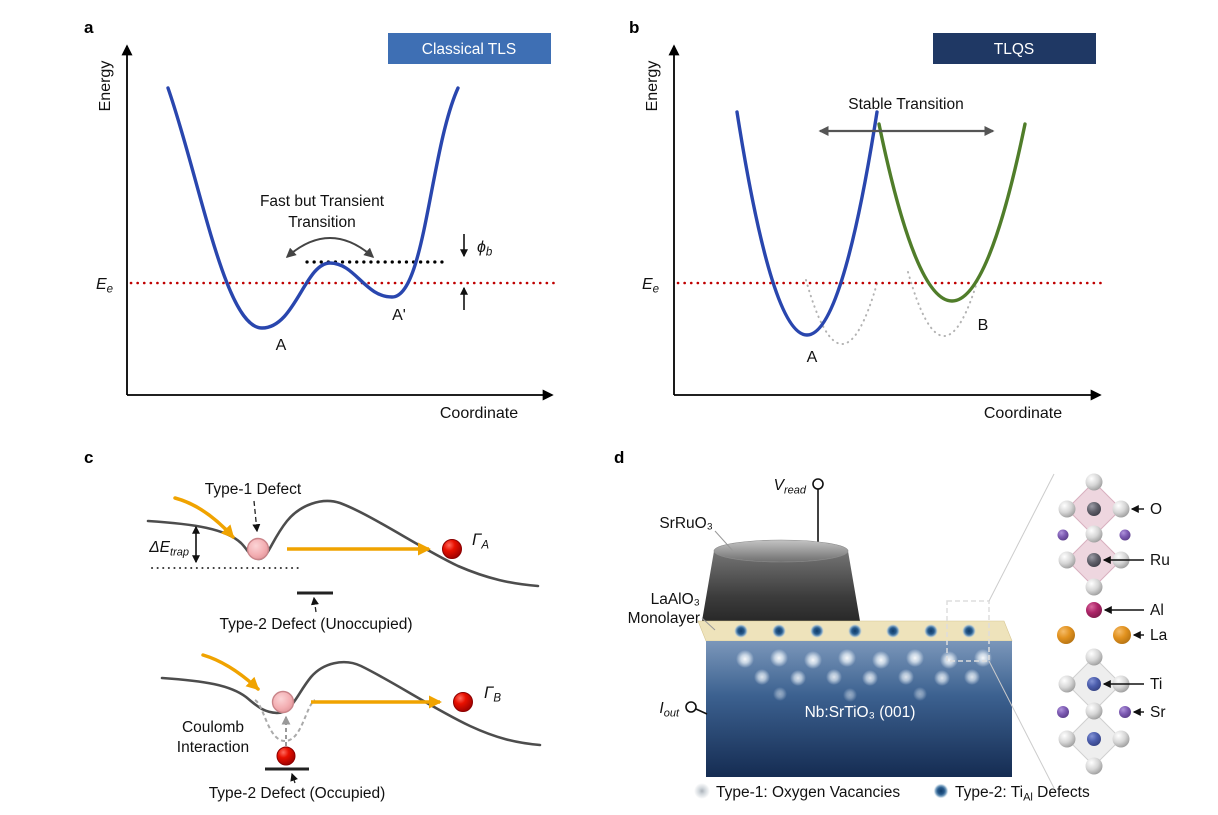 The height and width of the screenshot is (815, 1218). Describe the element at coordinates (315, 604) in the screenshot. I see `type2-unoccupied-pointer-arrow` at that location.